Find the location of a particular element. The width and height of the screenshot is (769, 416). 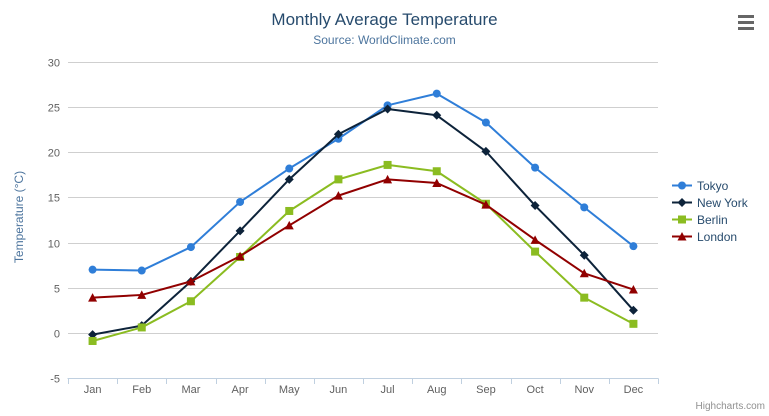

svg-text: Mar is located at coordinates (190, 390).